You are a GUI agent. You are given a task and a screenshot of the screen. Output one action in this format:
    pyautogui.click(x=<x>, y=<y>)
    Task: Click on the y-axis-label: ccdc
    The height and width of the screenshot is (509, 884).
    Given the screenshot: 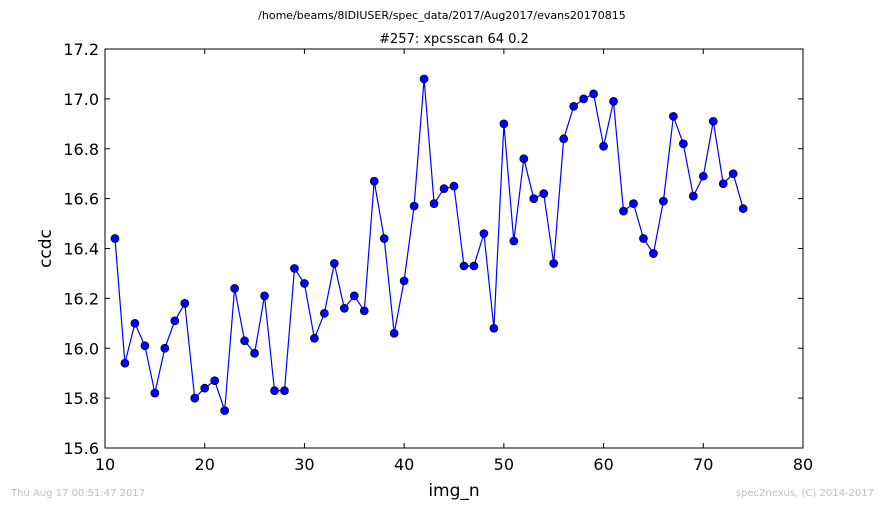 What is the action you would take?
    pyautogui.click(x=46, y=248)
    